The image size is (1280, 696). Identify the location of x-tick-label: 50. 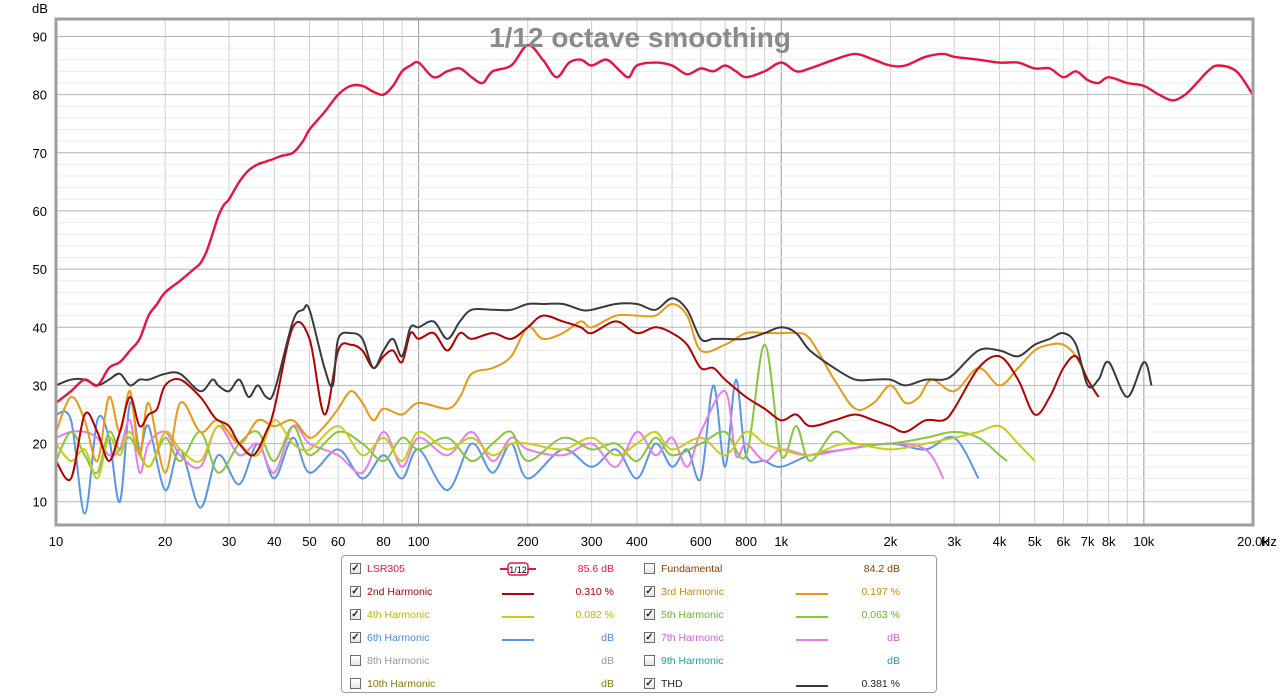
(309, 541).